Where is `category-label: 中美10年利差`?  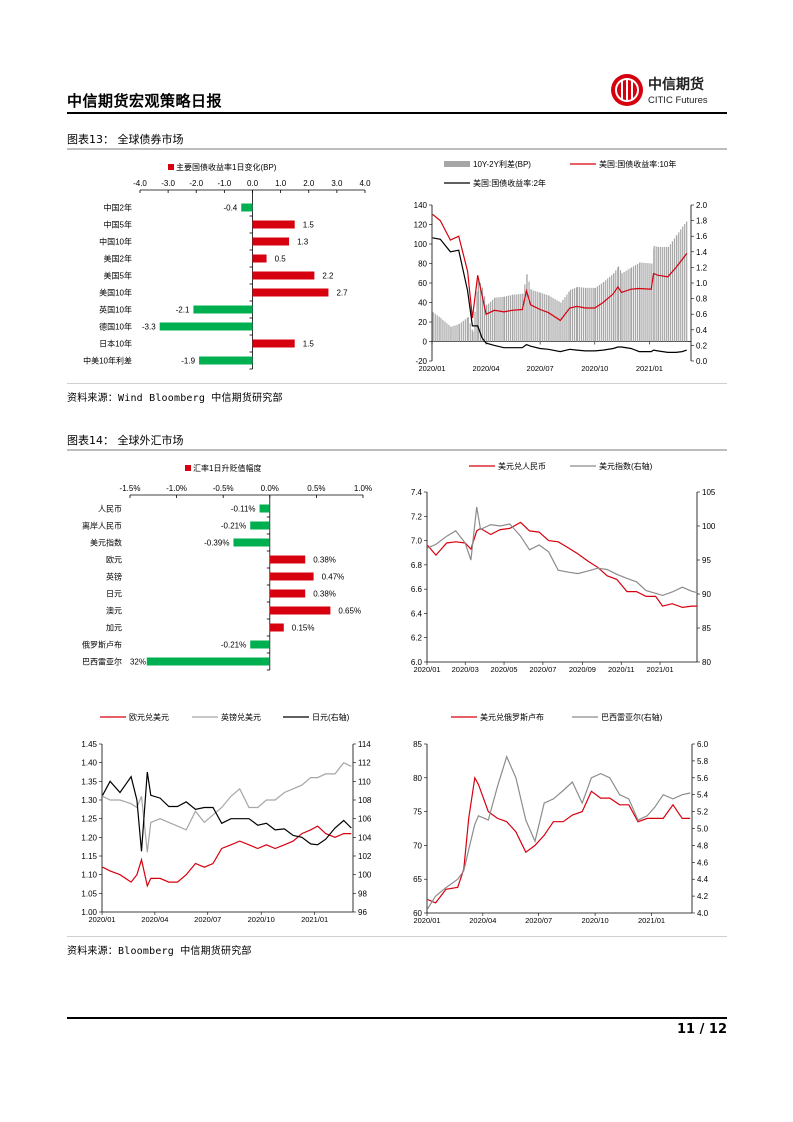 category-label: 中美10年利差 is located at coordinates (107, 361).